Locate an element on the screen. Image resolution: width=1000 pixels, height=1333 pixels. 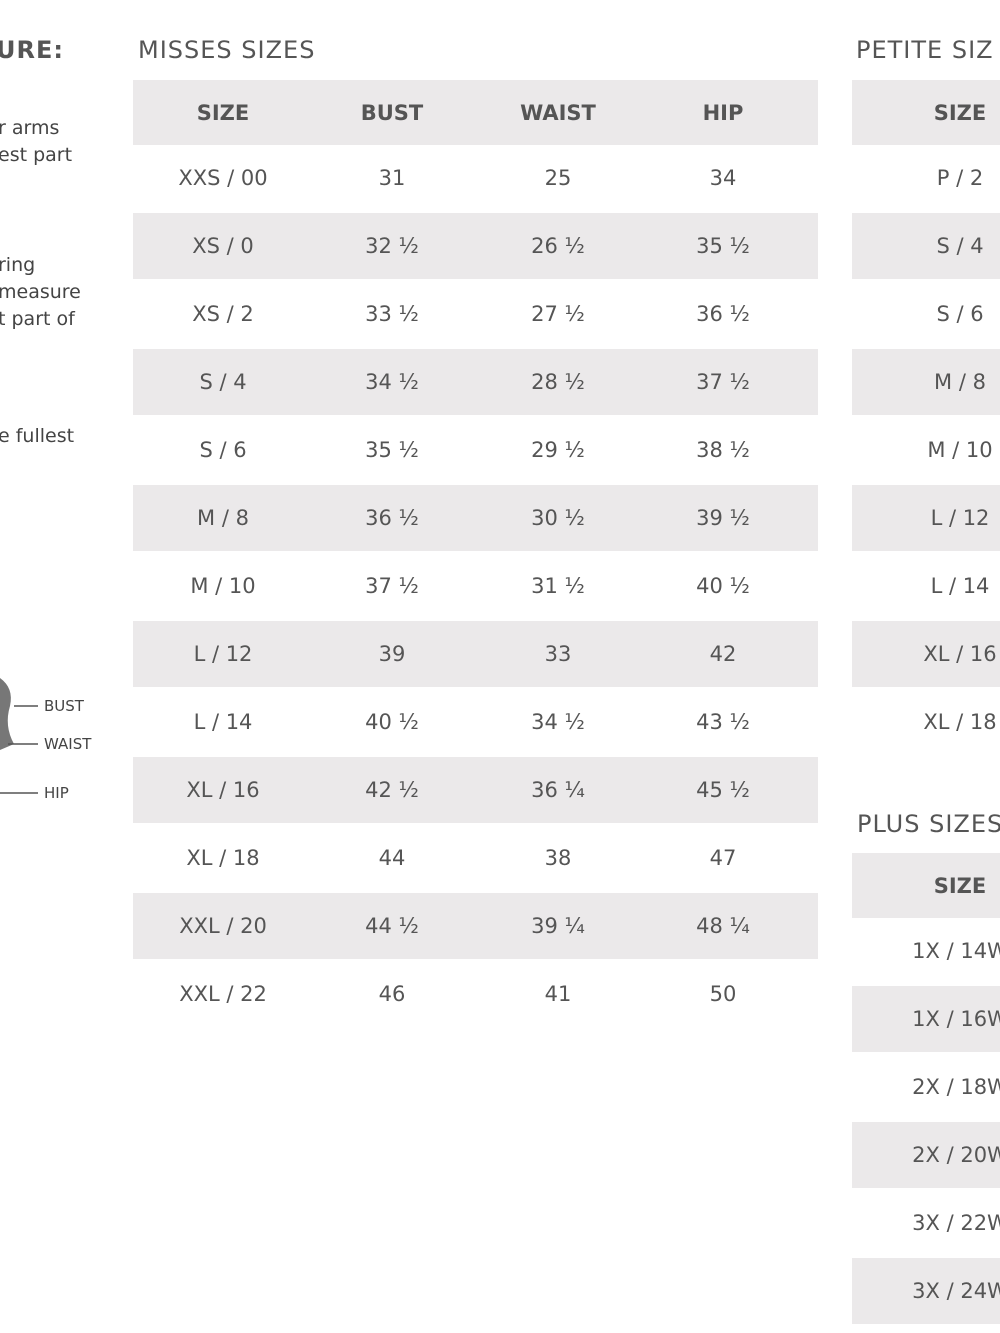
left-title: URE: is located at coordinates (32, 50).